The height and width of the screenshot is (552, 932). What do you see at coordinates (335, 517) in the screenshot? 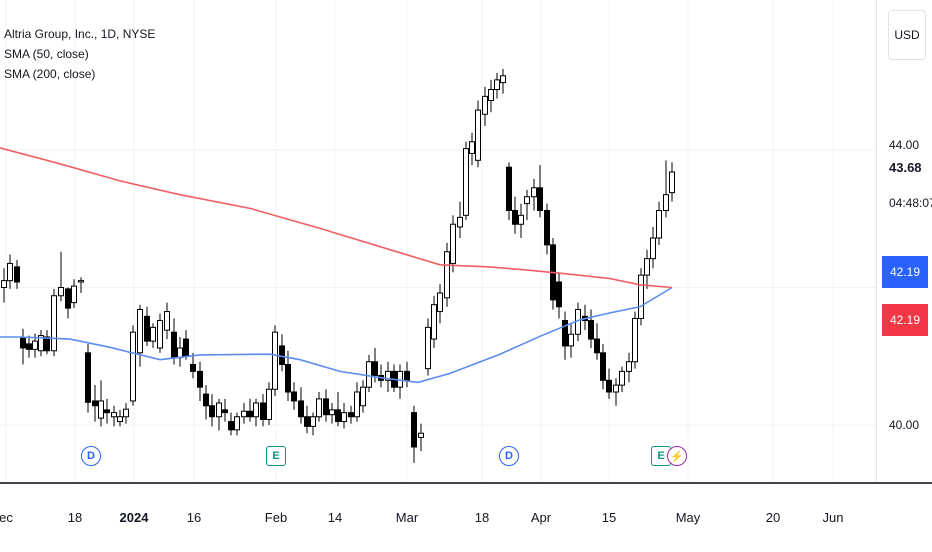
I see `time-tick: 14` at bounding box center [335, 517].